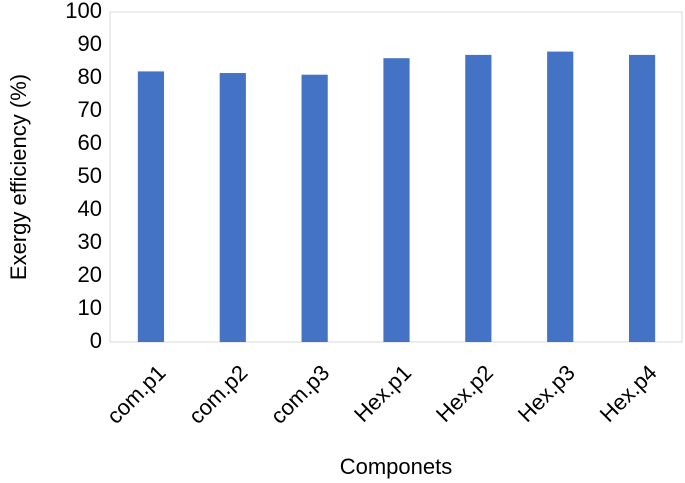 Image resolution: width=685 pixels, height=483 pixels. I want to click on y-tick-label: 80, so click(90, 76).